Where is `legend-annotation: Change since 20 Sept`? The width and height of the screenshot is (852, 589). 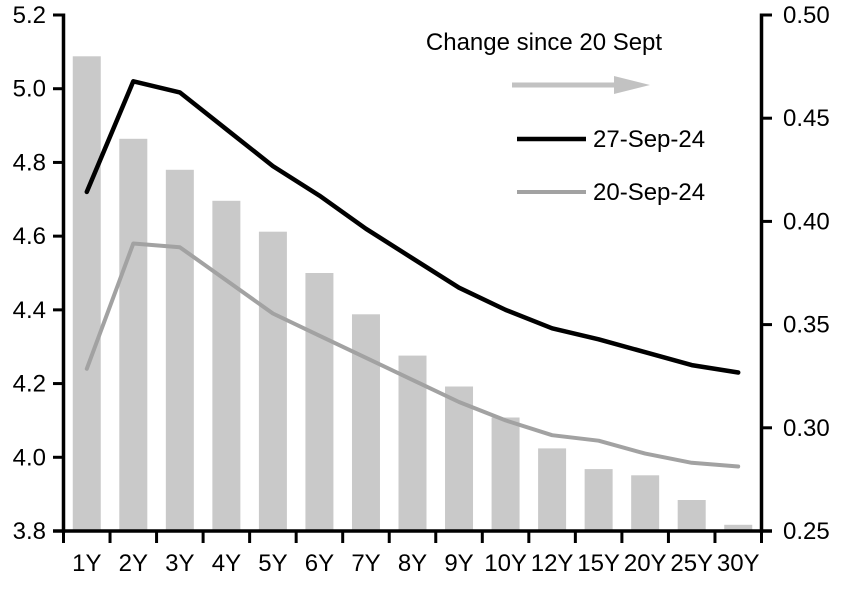
legend-annotation: Change since 20 Sept is located at coordinates (544, 42).